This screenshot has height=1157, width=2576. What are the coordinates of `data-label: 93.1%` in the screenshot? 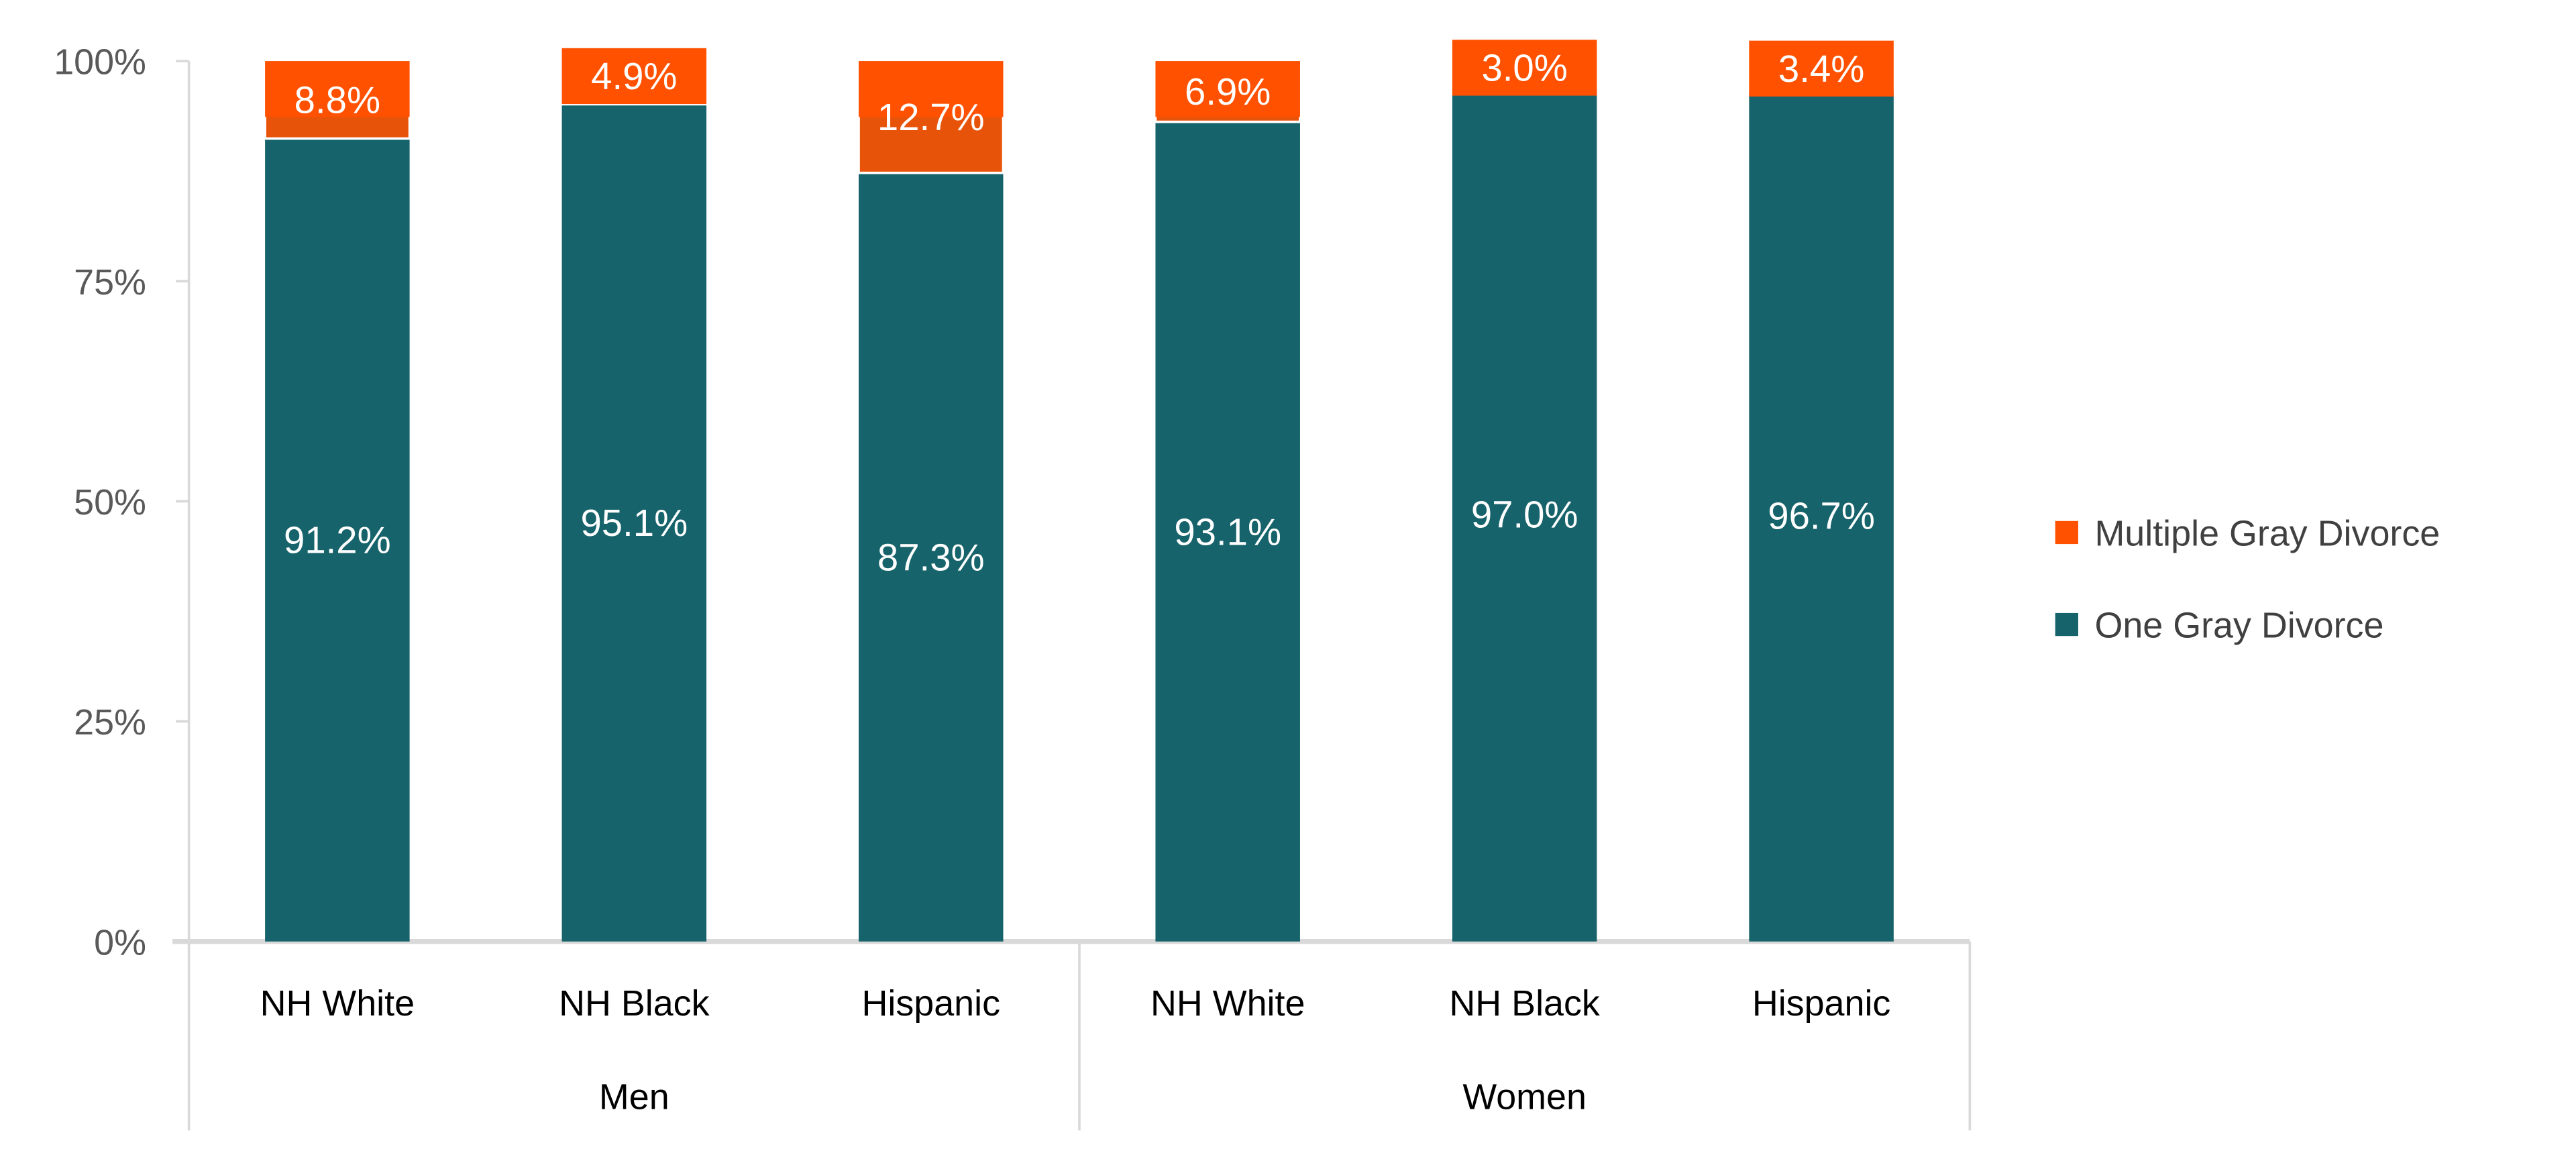 It's located at (1227, 531).